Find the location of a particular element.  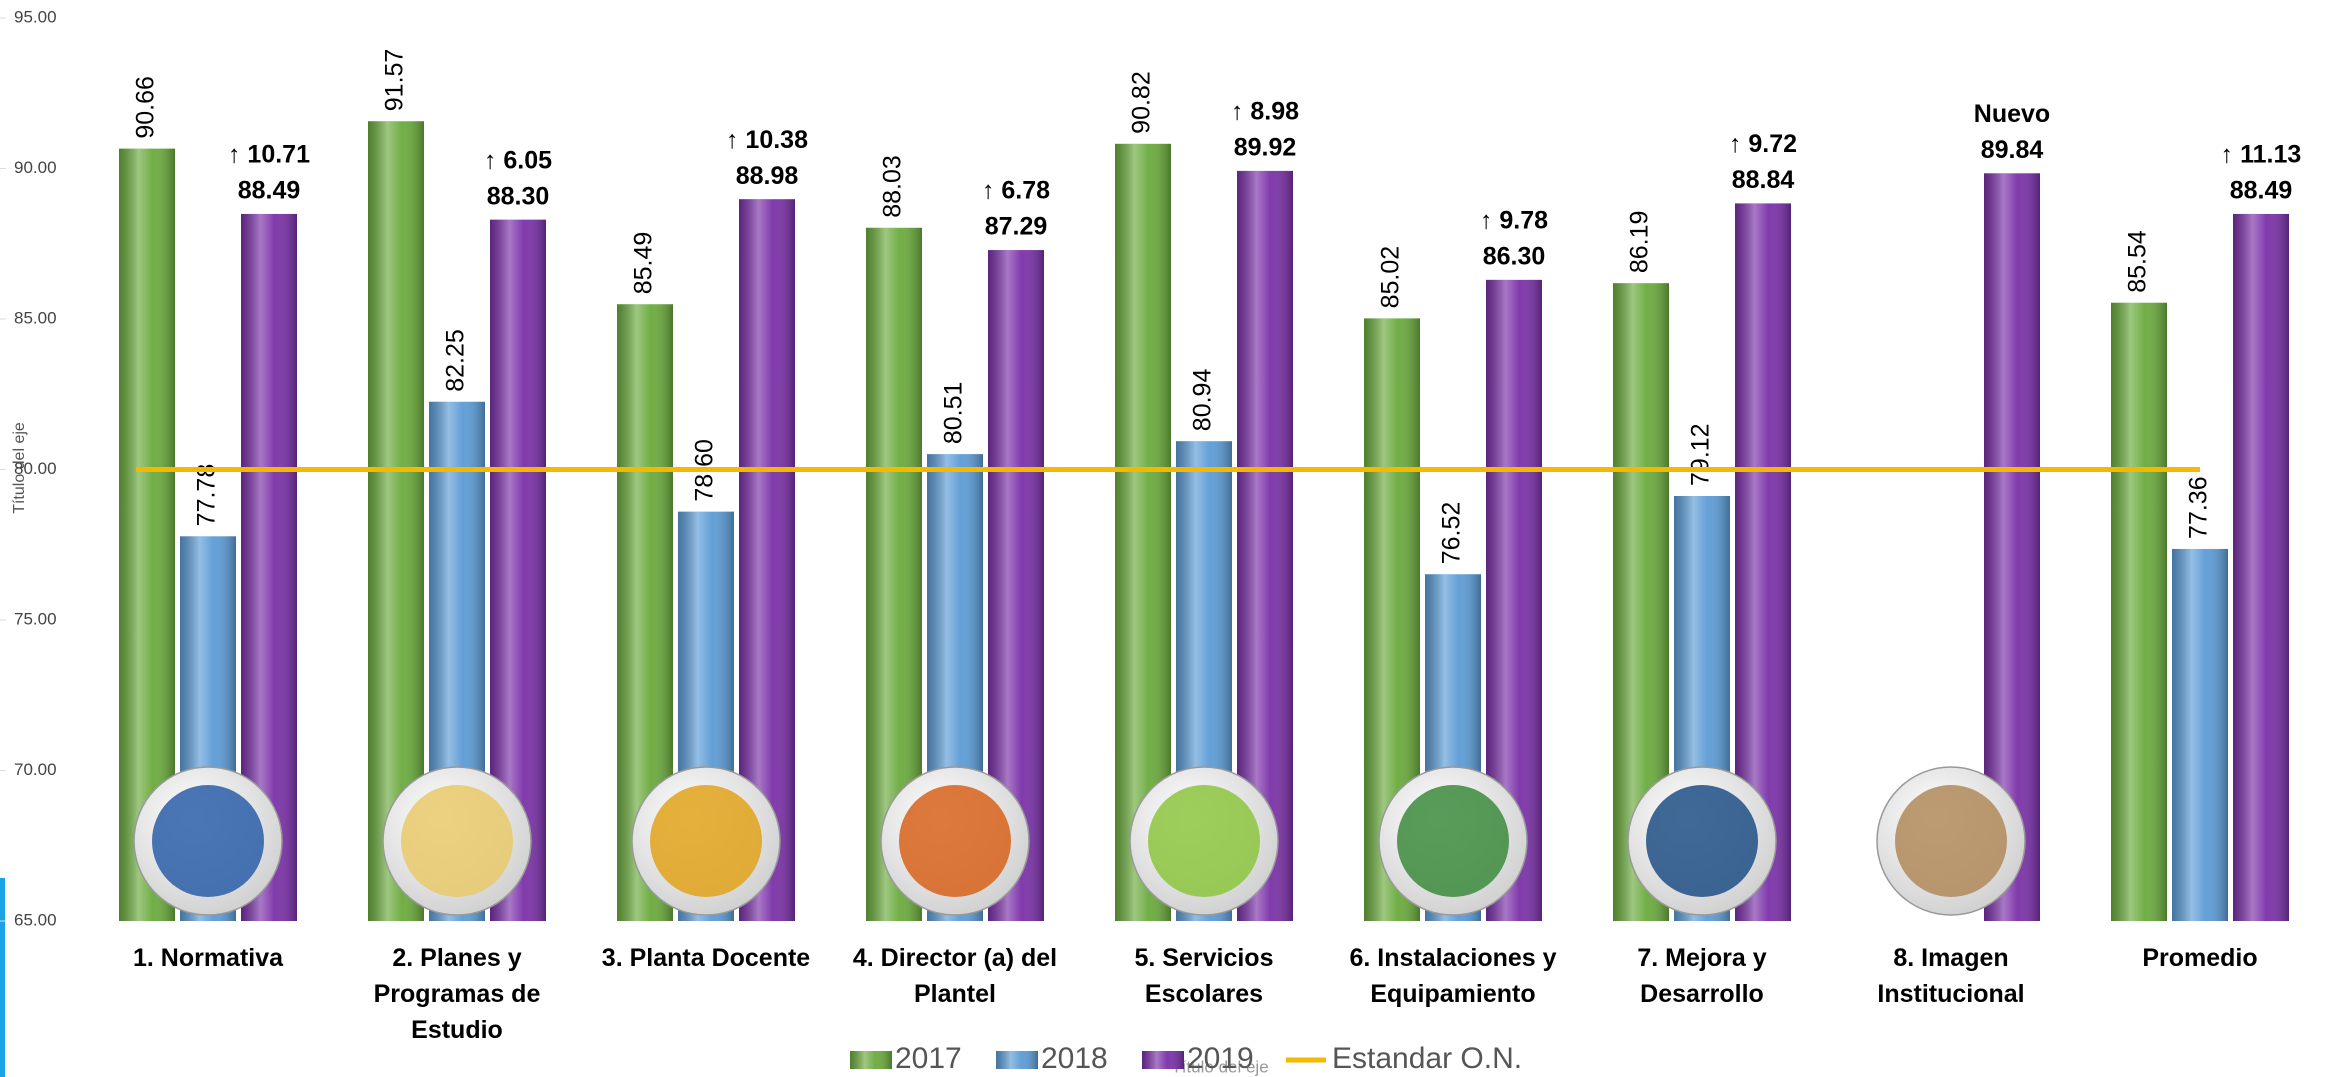

legend-label: 2019 is located at coordinates (1220, 1058).